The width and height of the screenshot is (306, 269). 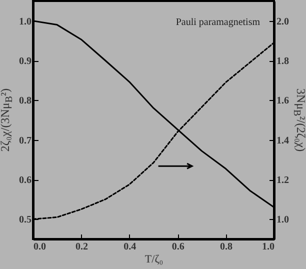 What do you see at coordinates (218, 22) in the screenshot?
I see `annotation: Pauli paramagnetism` at bounding box center [218, 22].